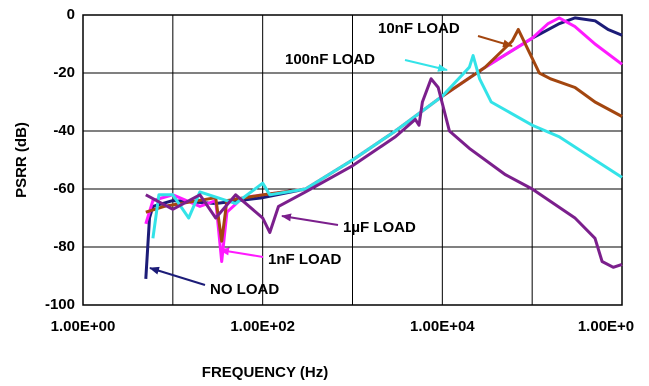 This screenshot has width=649, height=386. I want to click on x-tick-label: 1.00E+0, so click(606, 326).